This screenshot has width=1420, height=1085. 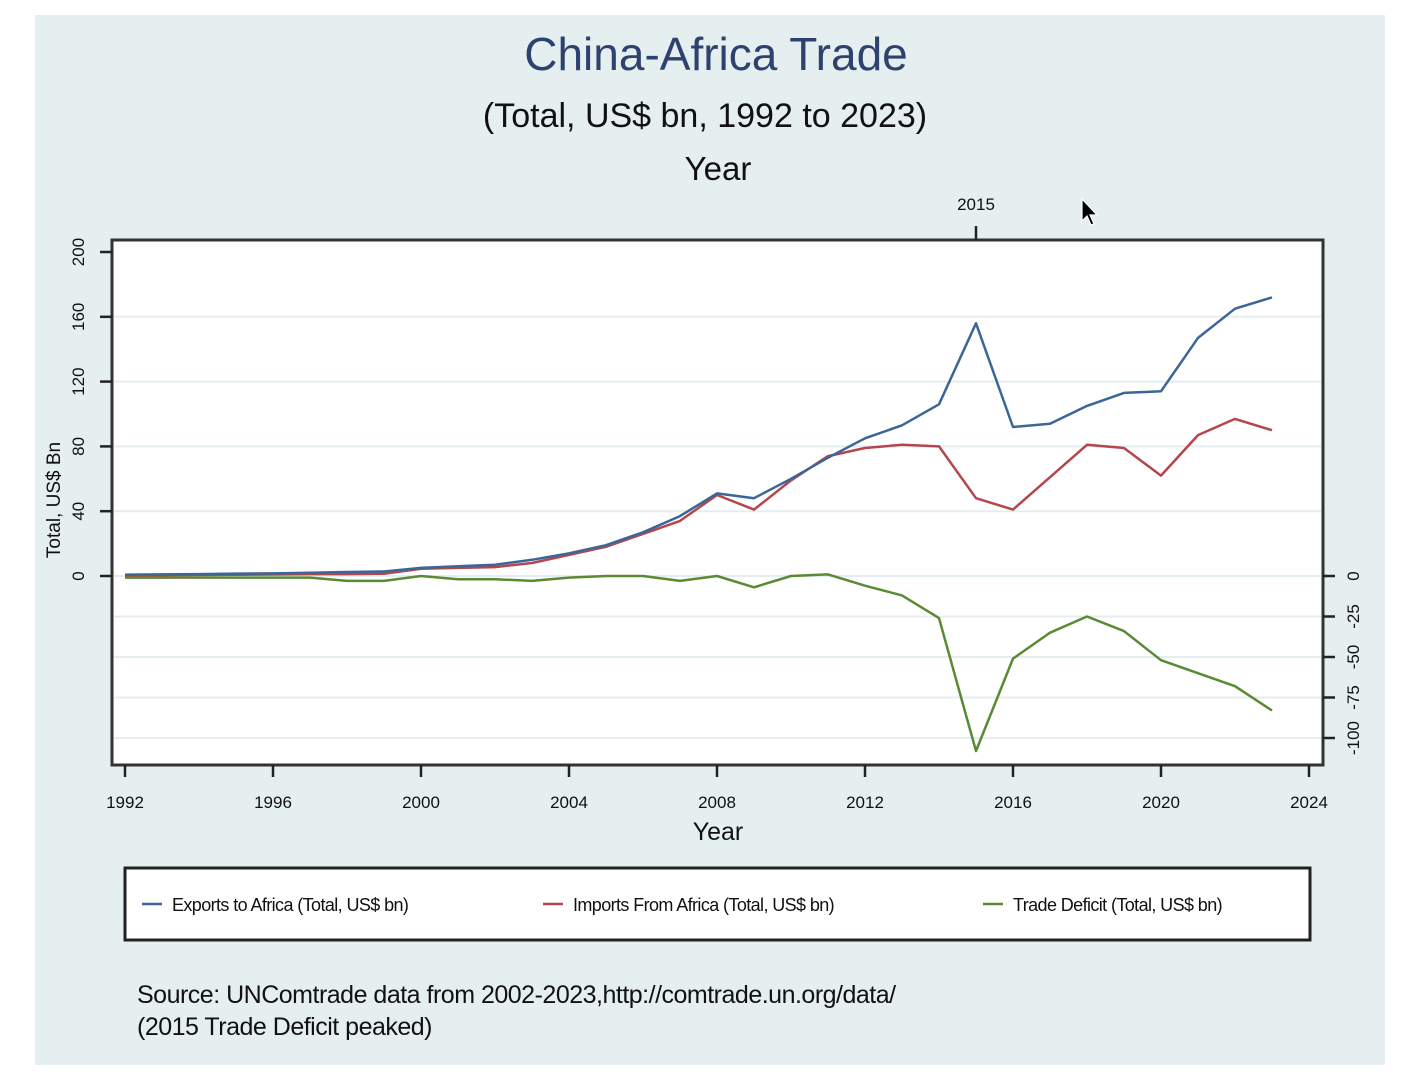 I want to click on y-tick-label: 160, so click(x=78, y=317).